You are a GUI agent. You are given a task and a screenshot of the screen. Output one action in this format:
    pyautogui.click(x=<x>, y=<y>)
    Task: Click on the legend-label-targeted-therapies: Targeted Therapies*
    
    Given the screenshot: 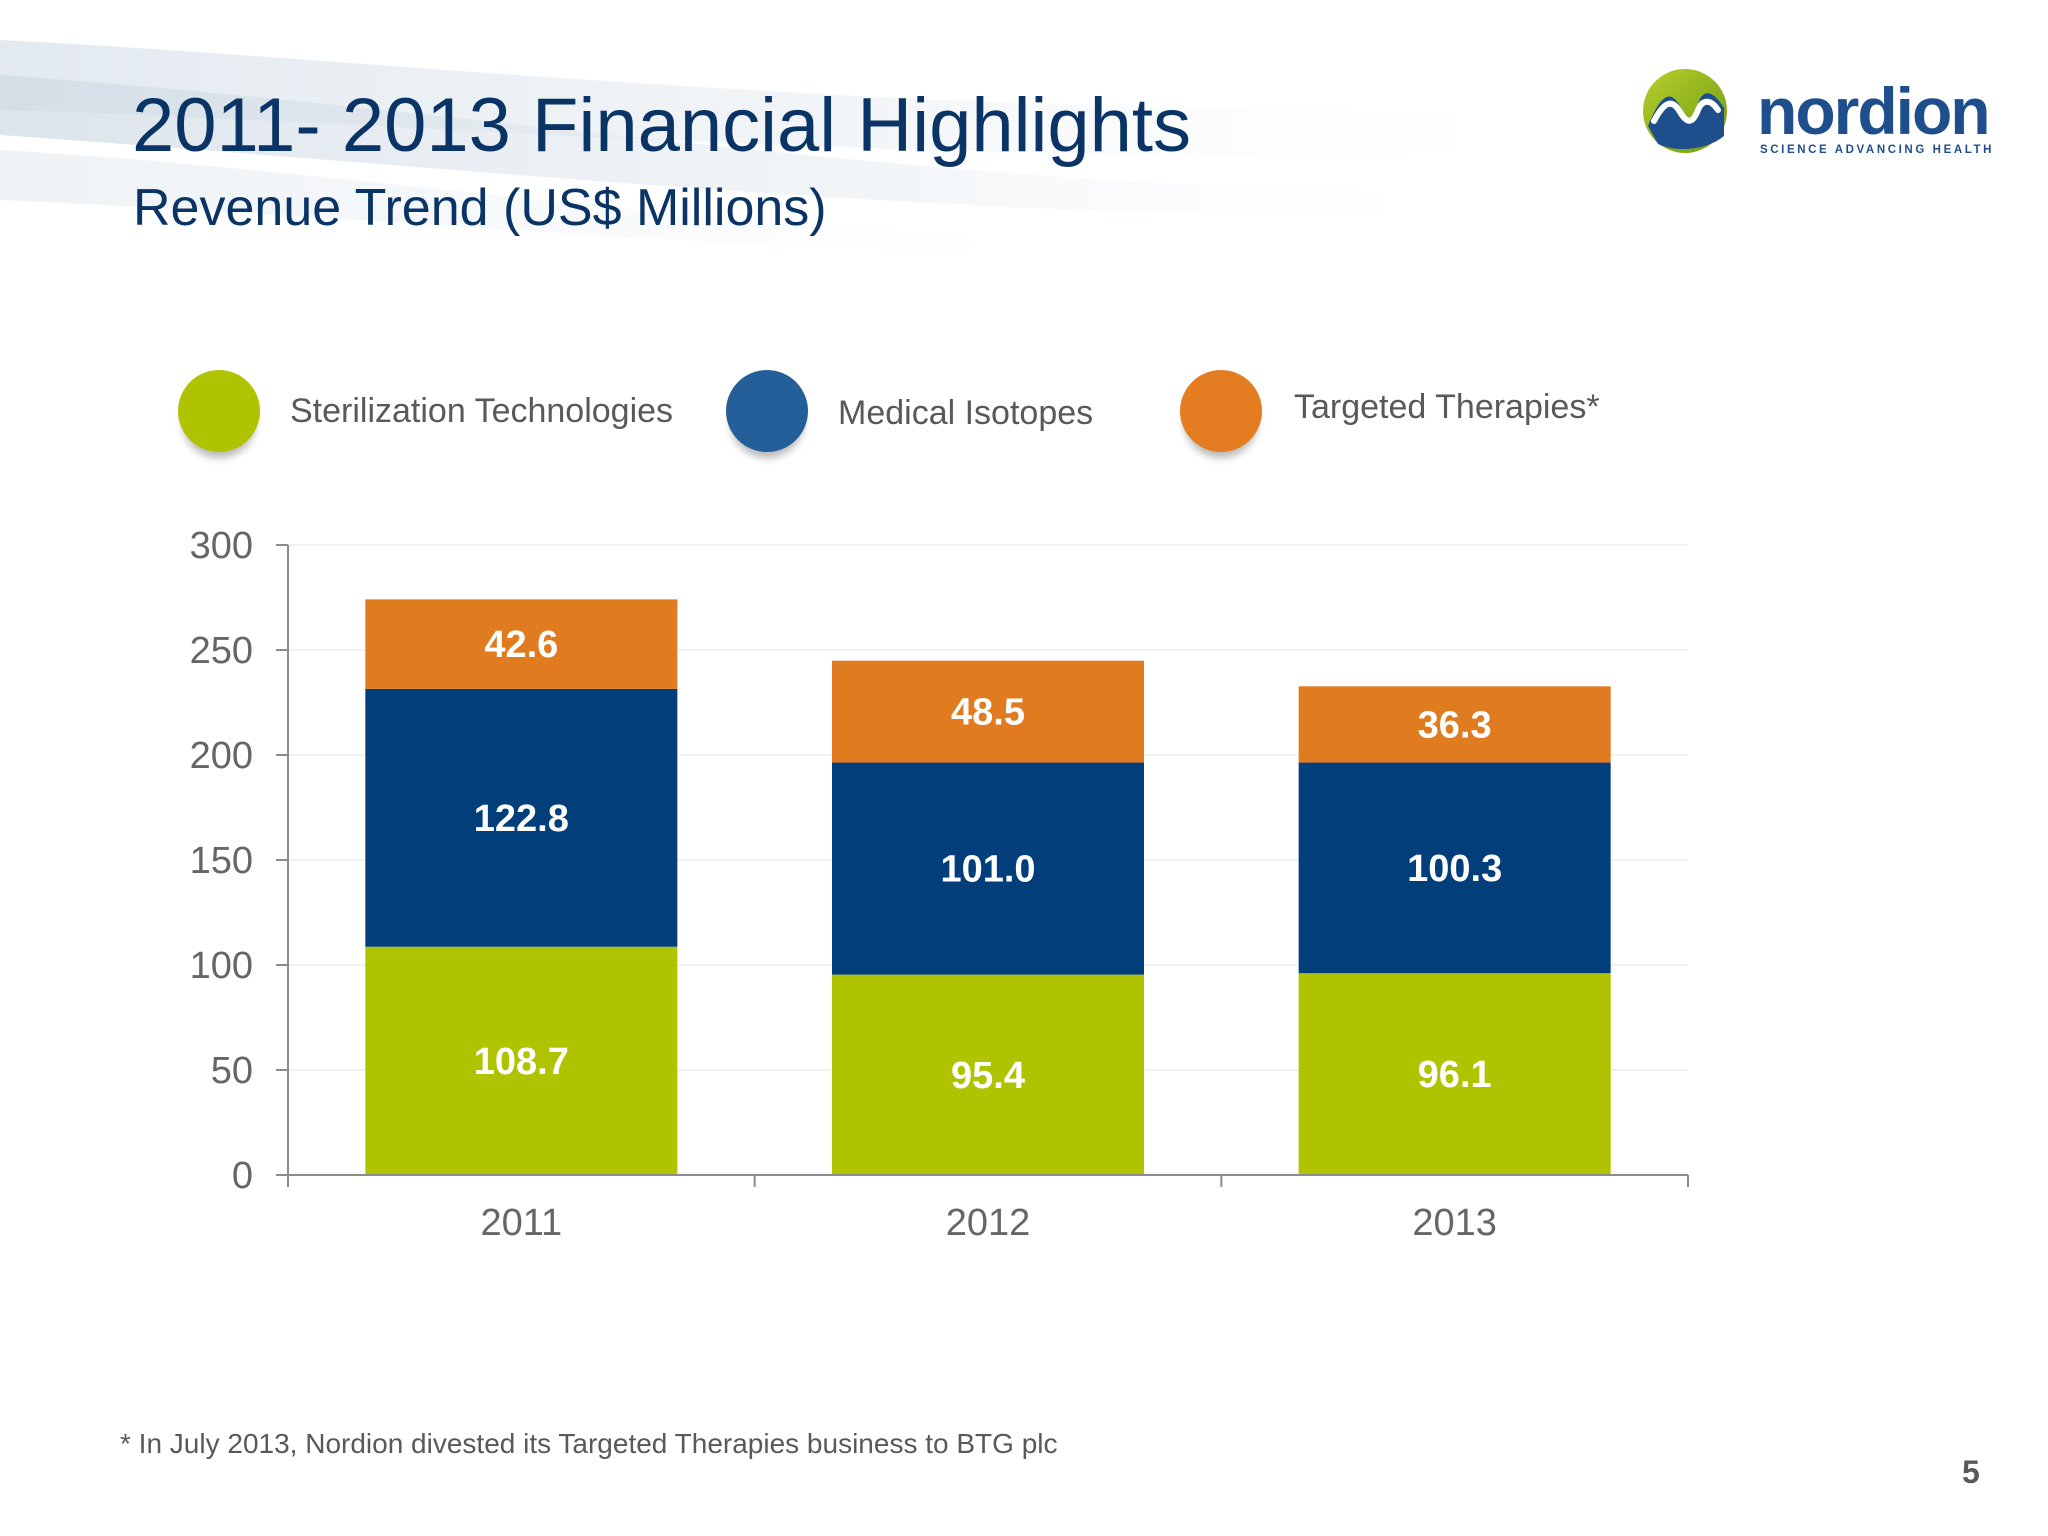 What is the action you would take?
    pyautogui.click(x=1447, y=407)
    